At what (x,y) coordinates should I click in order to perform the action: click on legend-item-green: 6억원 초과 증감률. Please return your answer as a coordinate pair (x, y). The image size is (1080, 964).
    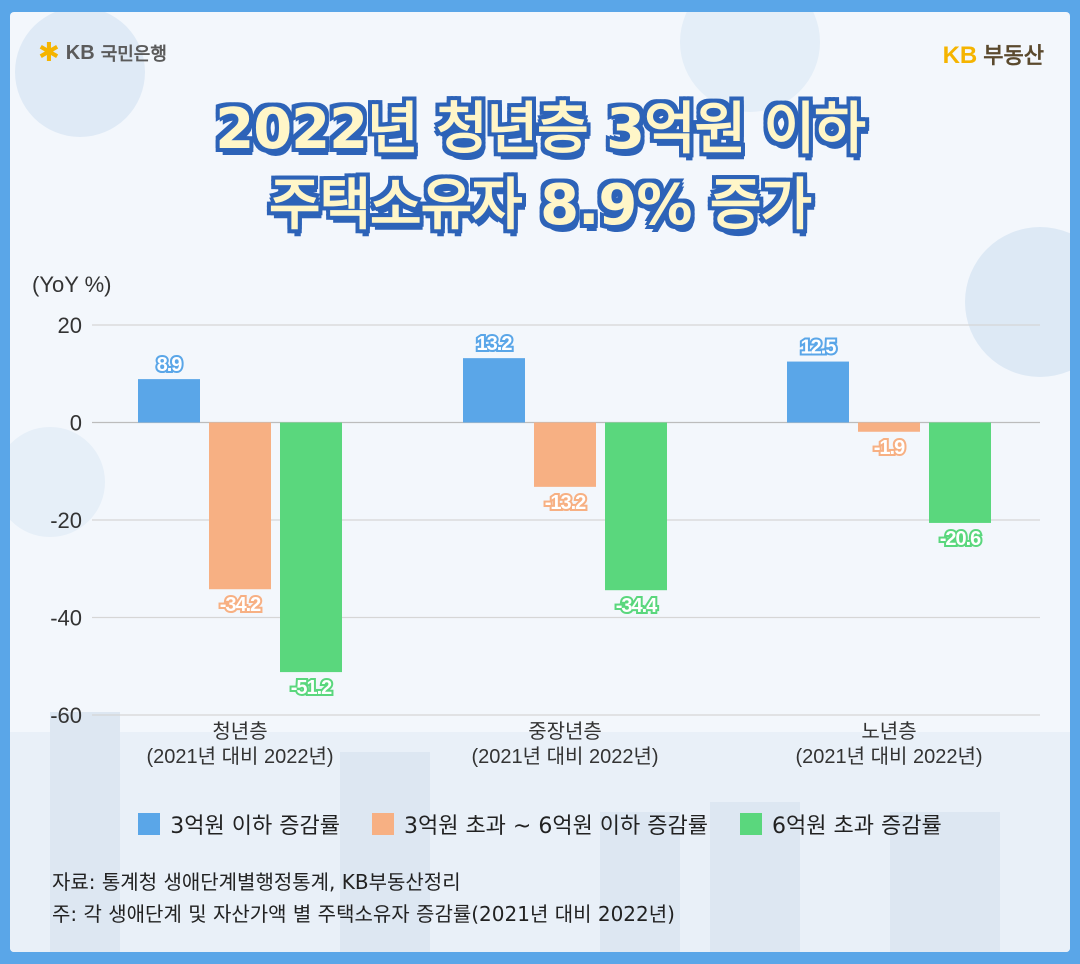
    Looking at the image, I should click on (841, 824).